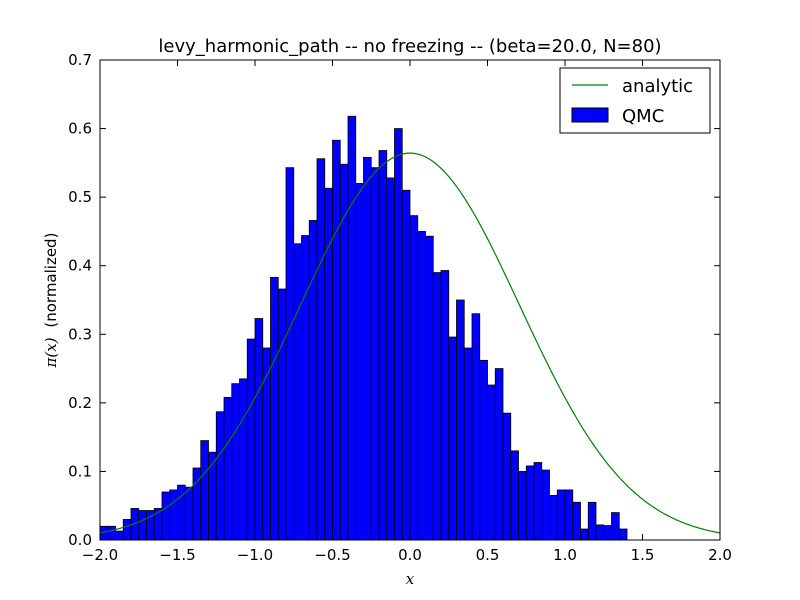 The width and height of the screenshot is (800, 600). I want to click on svg-text: π(x) (normalized), so click(51, 301).